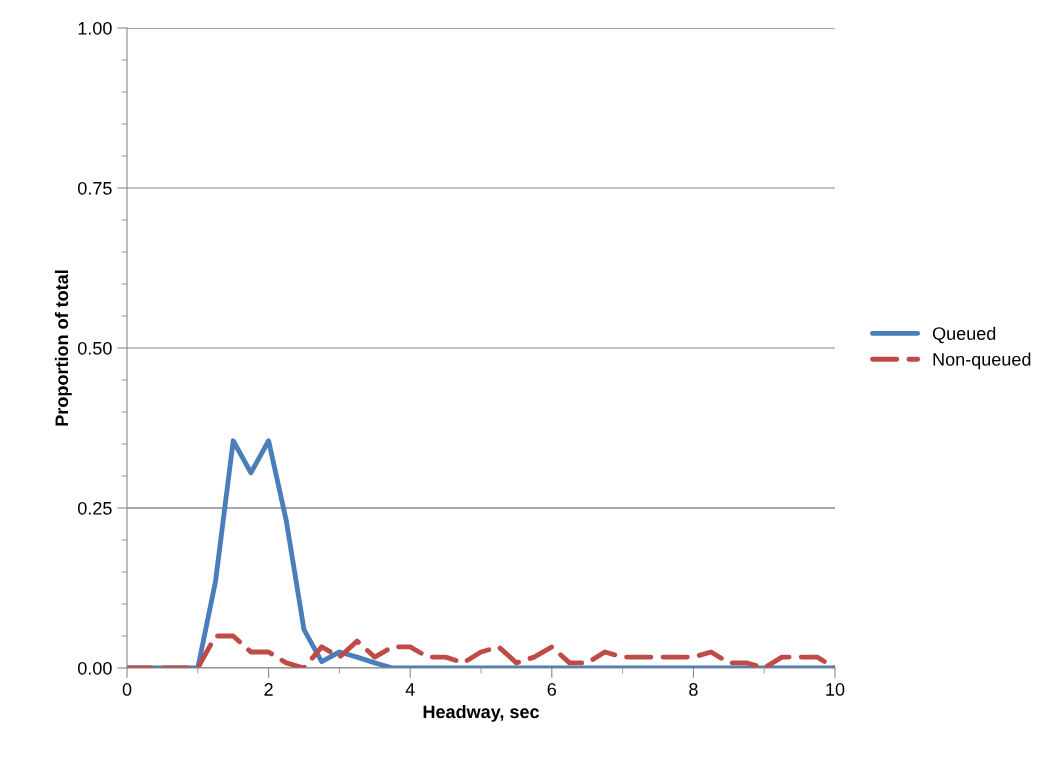 This screenshot has width=1046, height=766. What do you see at coordinates (481, 713) in the screenshot?
I see `x-axis-title: Headway, sec` at bounding box center [481, 713].